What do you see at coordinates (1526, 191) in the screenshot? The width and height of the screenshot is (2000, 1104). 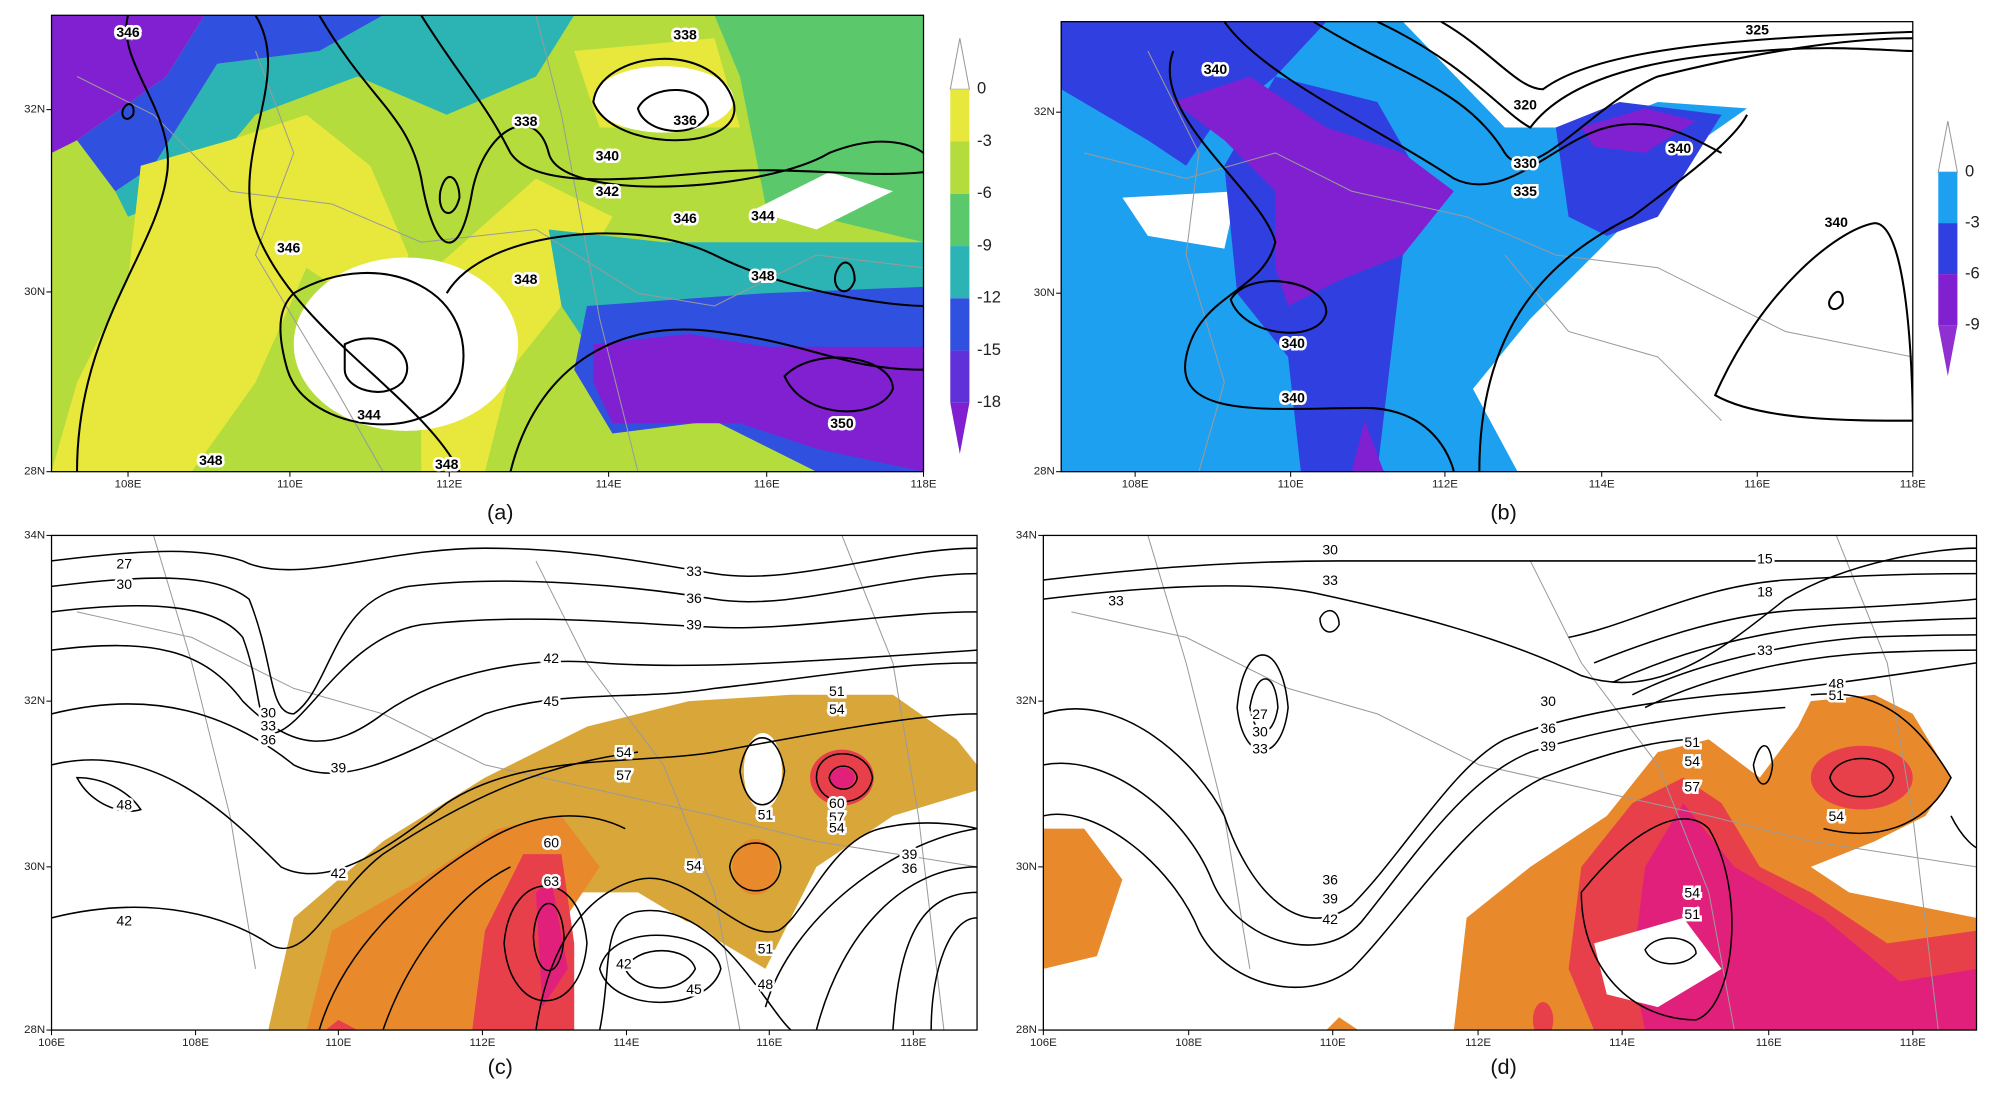 I see `contour-label: 335` at bounding box center [1526, 191].